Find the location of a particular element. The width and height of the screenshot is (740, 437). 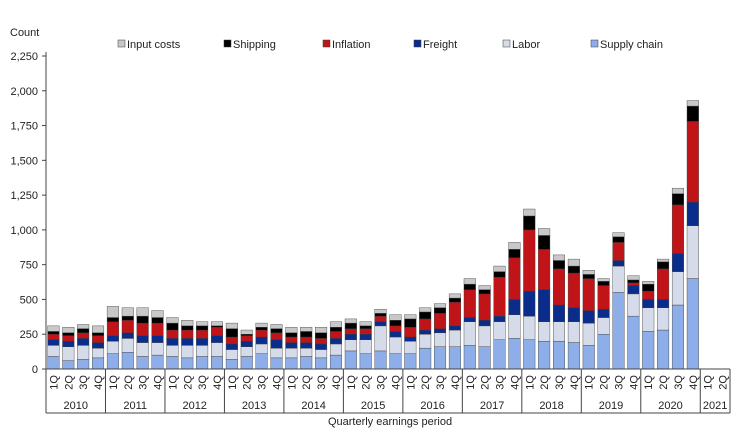

y-tick-label: 2,250 is located at coordinates (24, 57).